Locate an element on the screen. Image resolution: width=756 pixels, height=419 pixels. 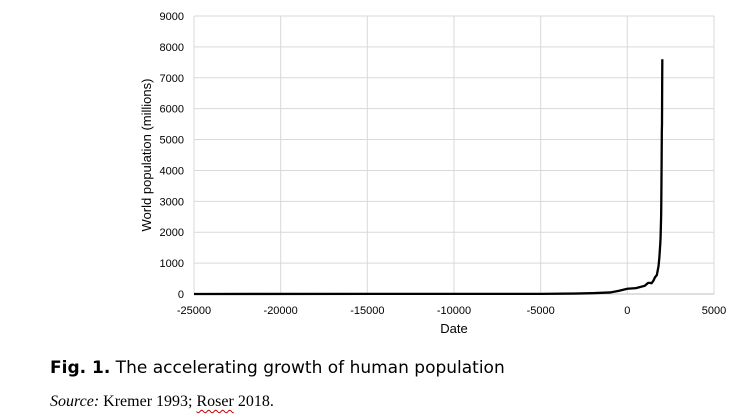
x-tick-label: -5000 is located at coordinates (541, 311).